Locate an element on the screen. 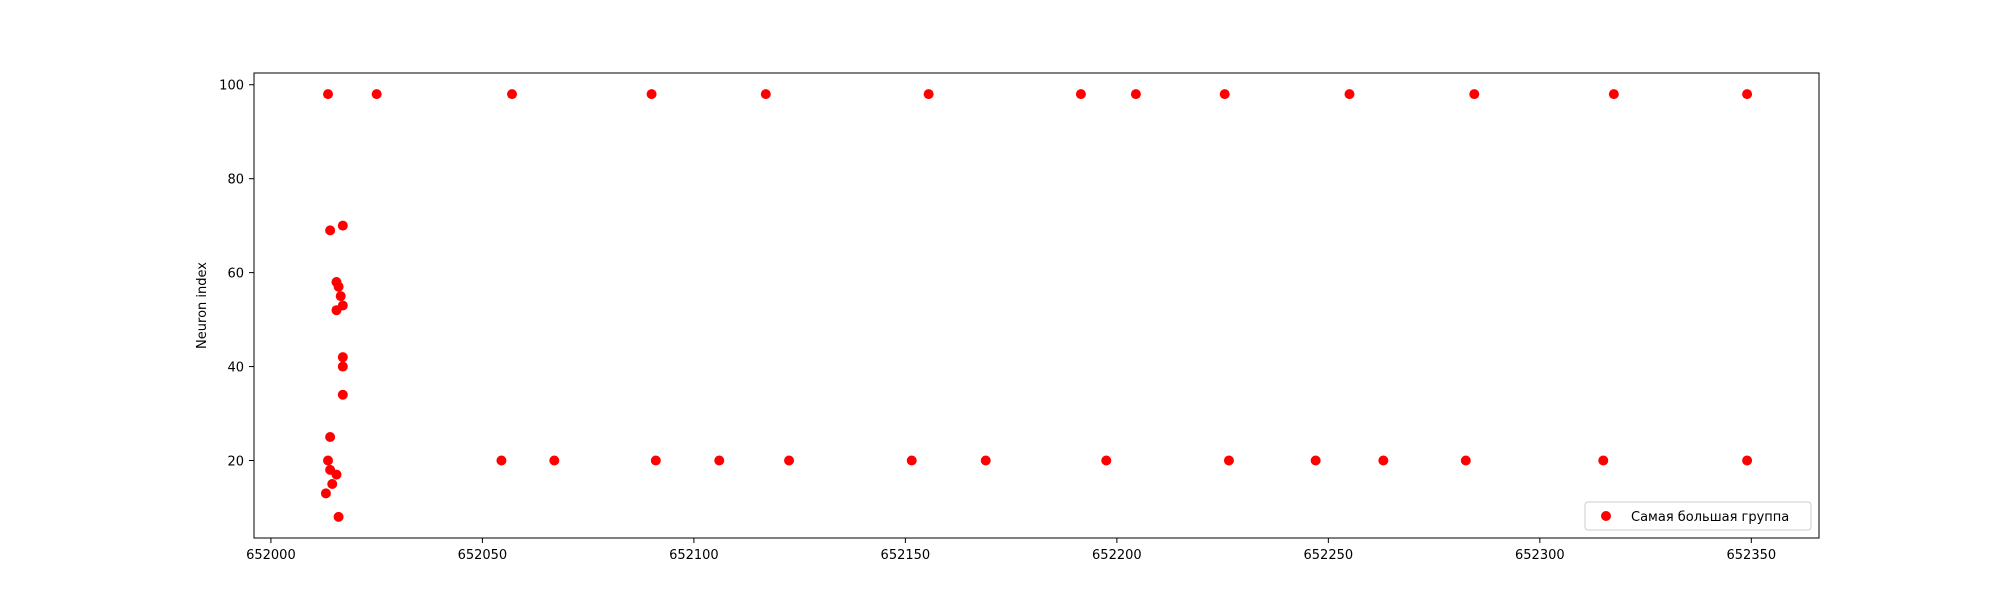  x-tick-label: 652200 is located at coordinates (1117, 555).